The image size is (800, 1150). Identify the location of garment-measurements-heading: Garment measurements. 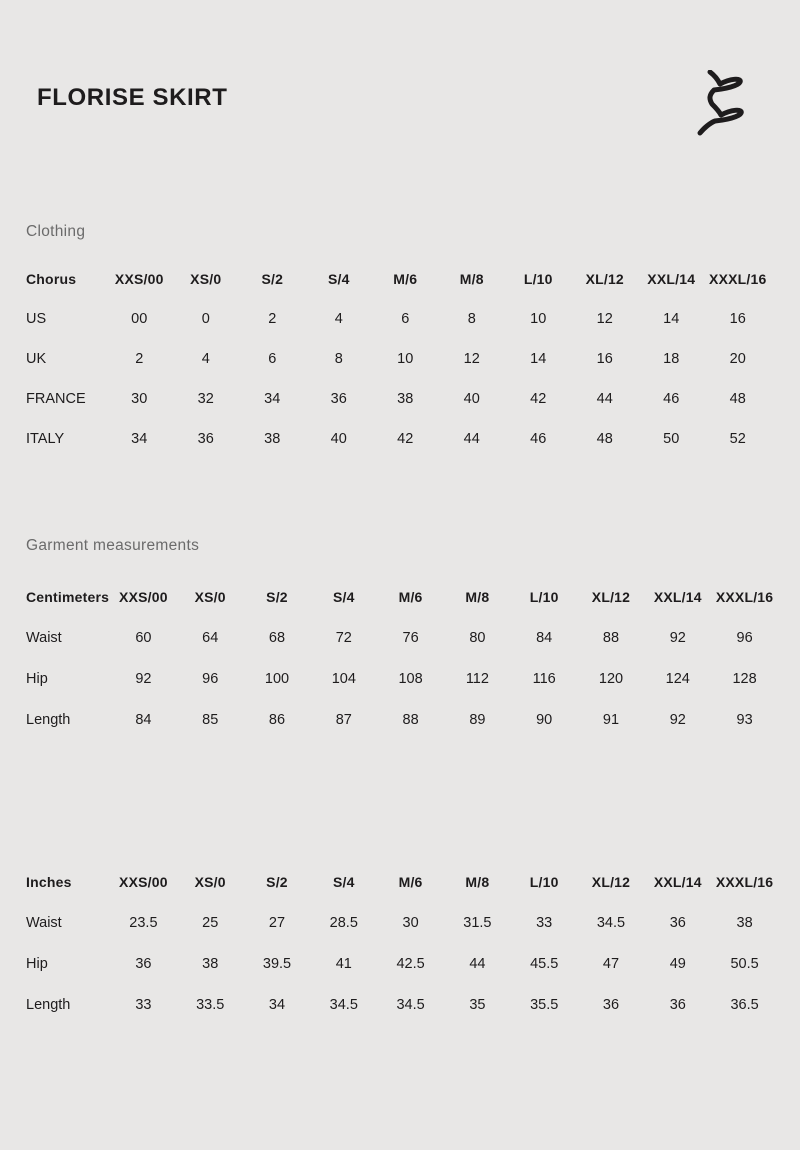
(113, 545).